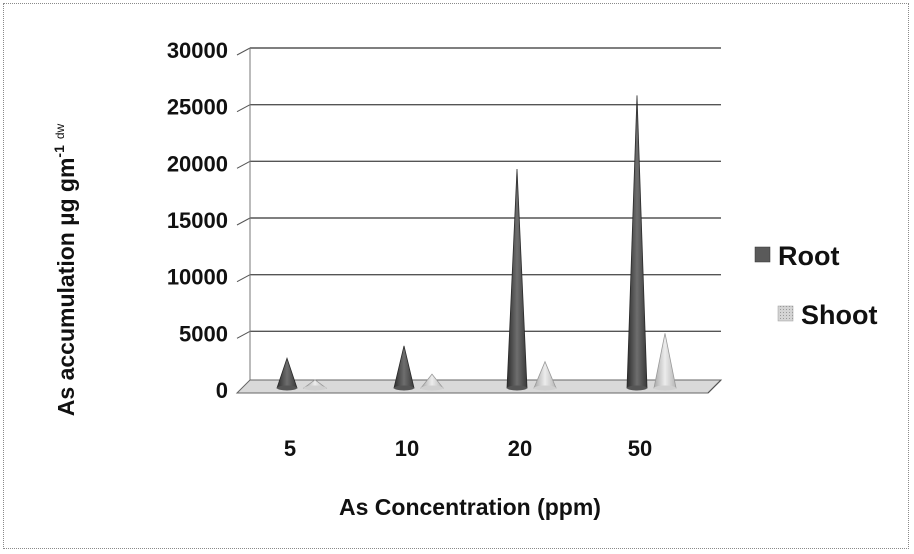 The image size is (914, 554). What do you see at coordinates (470, 507) in the screenshot?
I see `x-axis-title: As Concentration (ppm)` at bounding box center [470, 507].